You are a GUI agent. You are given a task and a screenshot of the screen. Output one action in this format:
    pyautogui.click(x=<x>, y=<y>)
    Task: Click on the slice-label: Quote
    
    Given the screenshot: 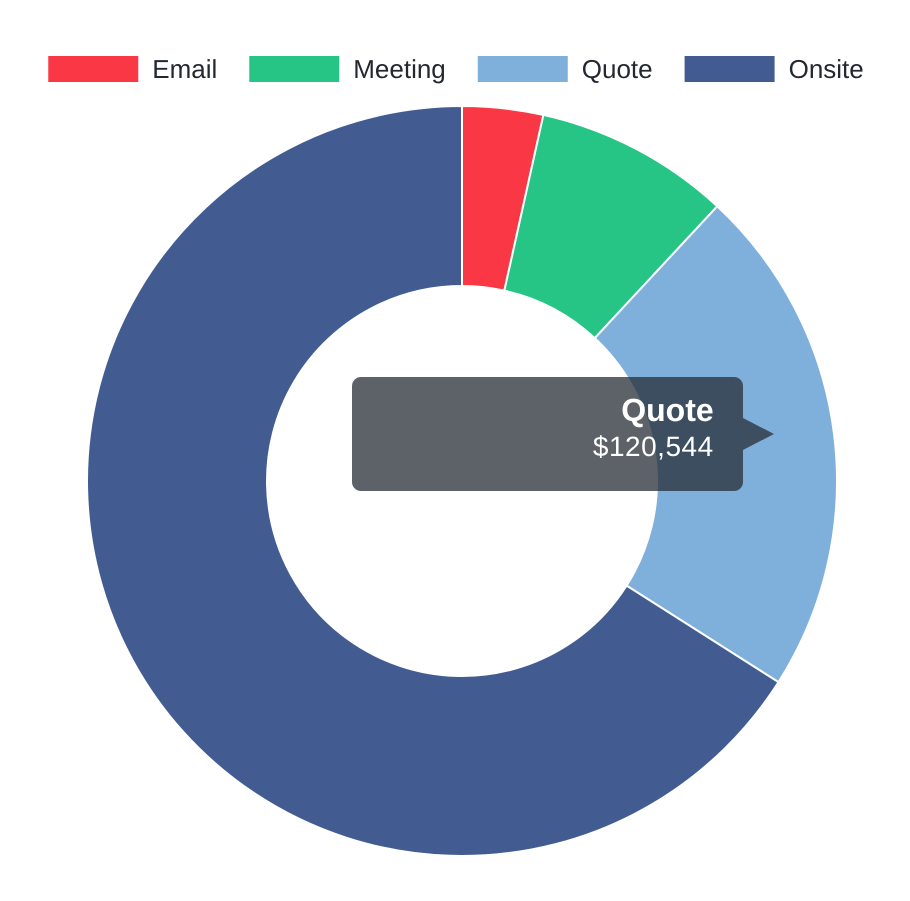 What is the action you would take?
    pyautogui.click(x=667, y=409)
    